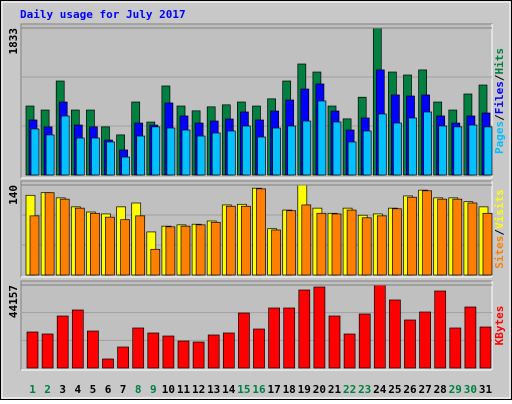 The image size is (512, 404). Describe the element at coordinates (32, 389) in the screenshot. I see `x-tick-label: 1` at that location.